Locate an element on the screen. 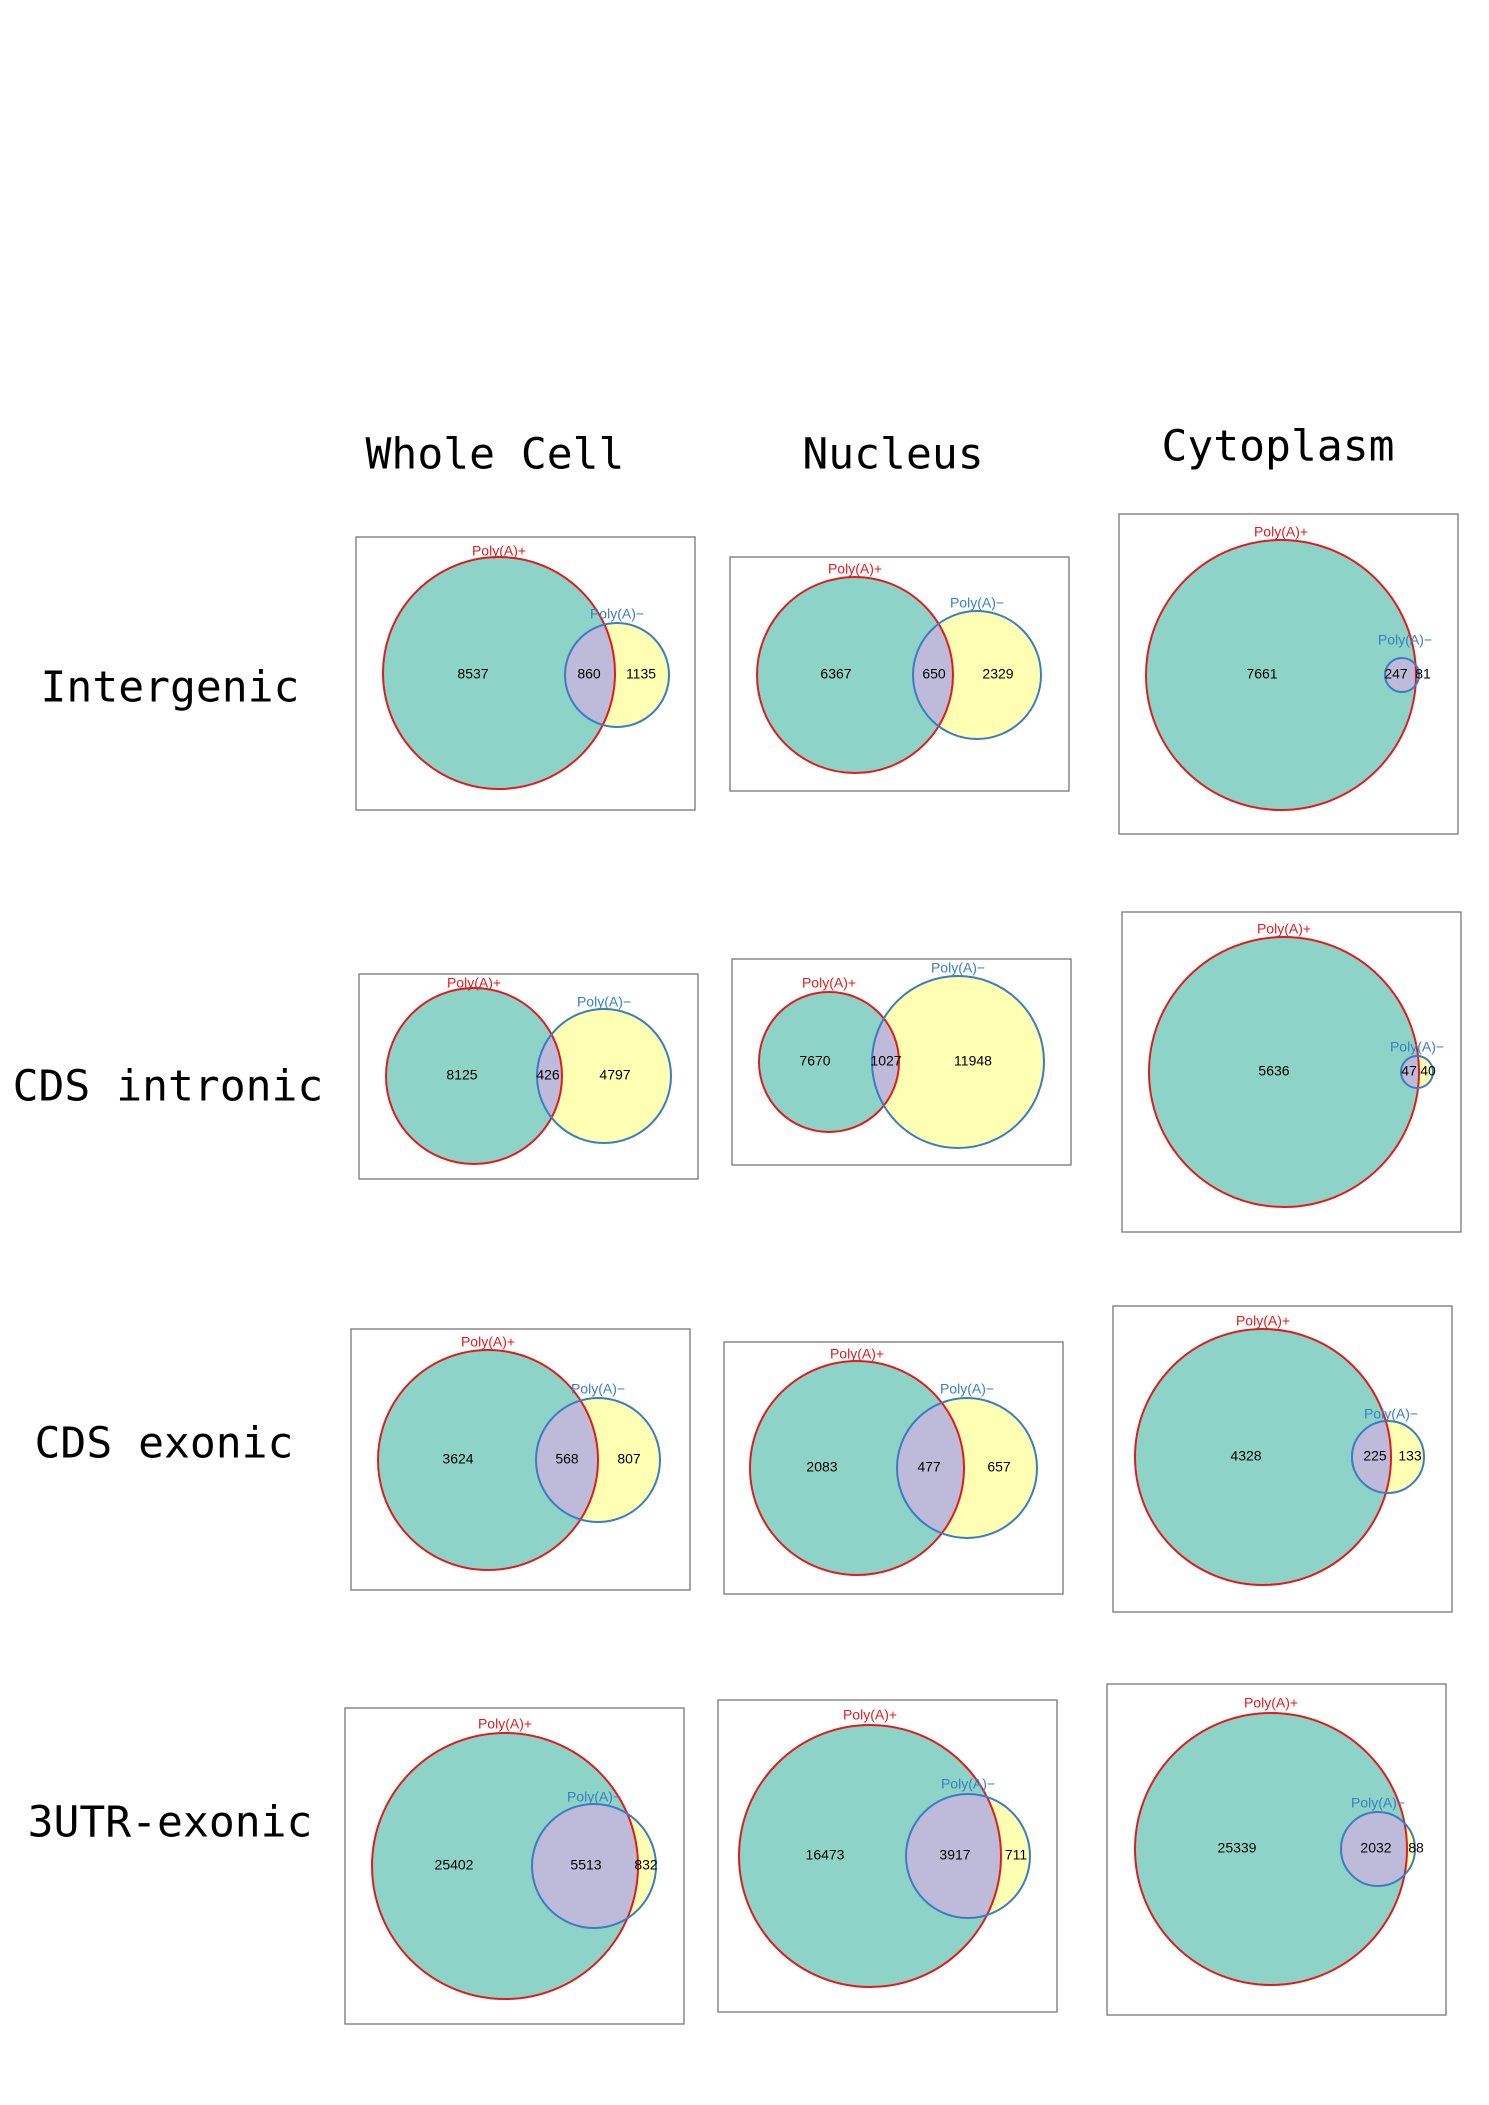  row-label-cds-intronic: CDS intronic is located at coordinates (168, 1087).